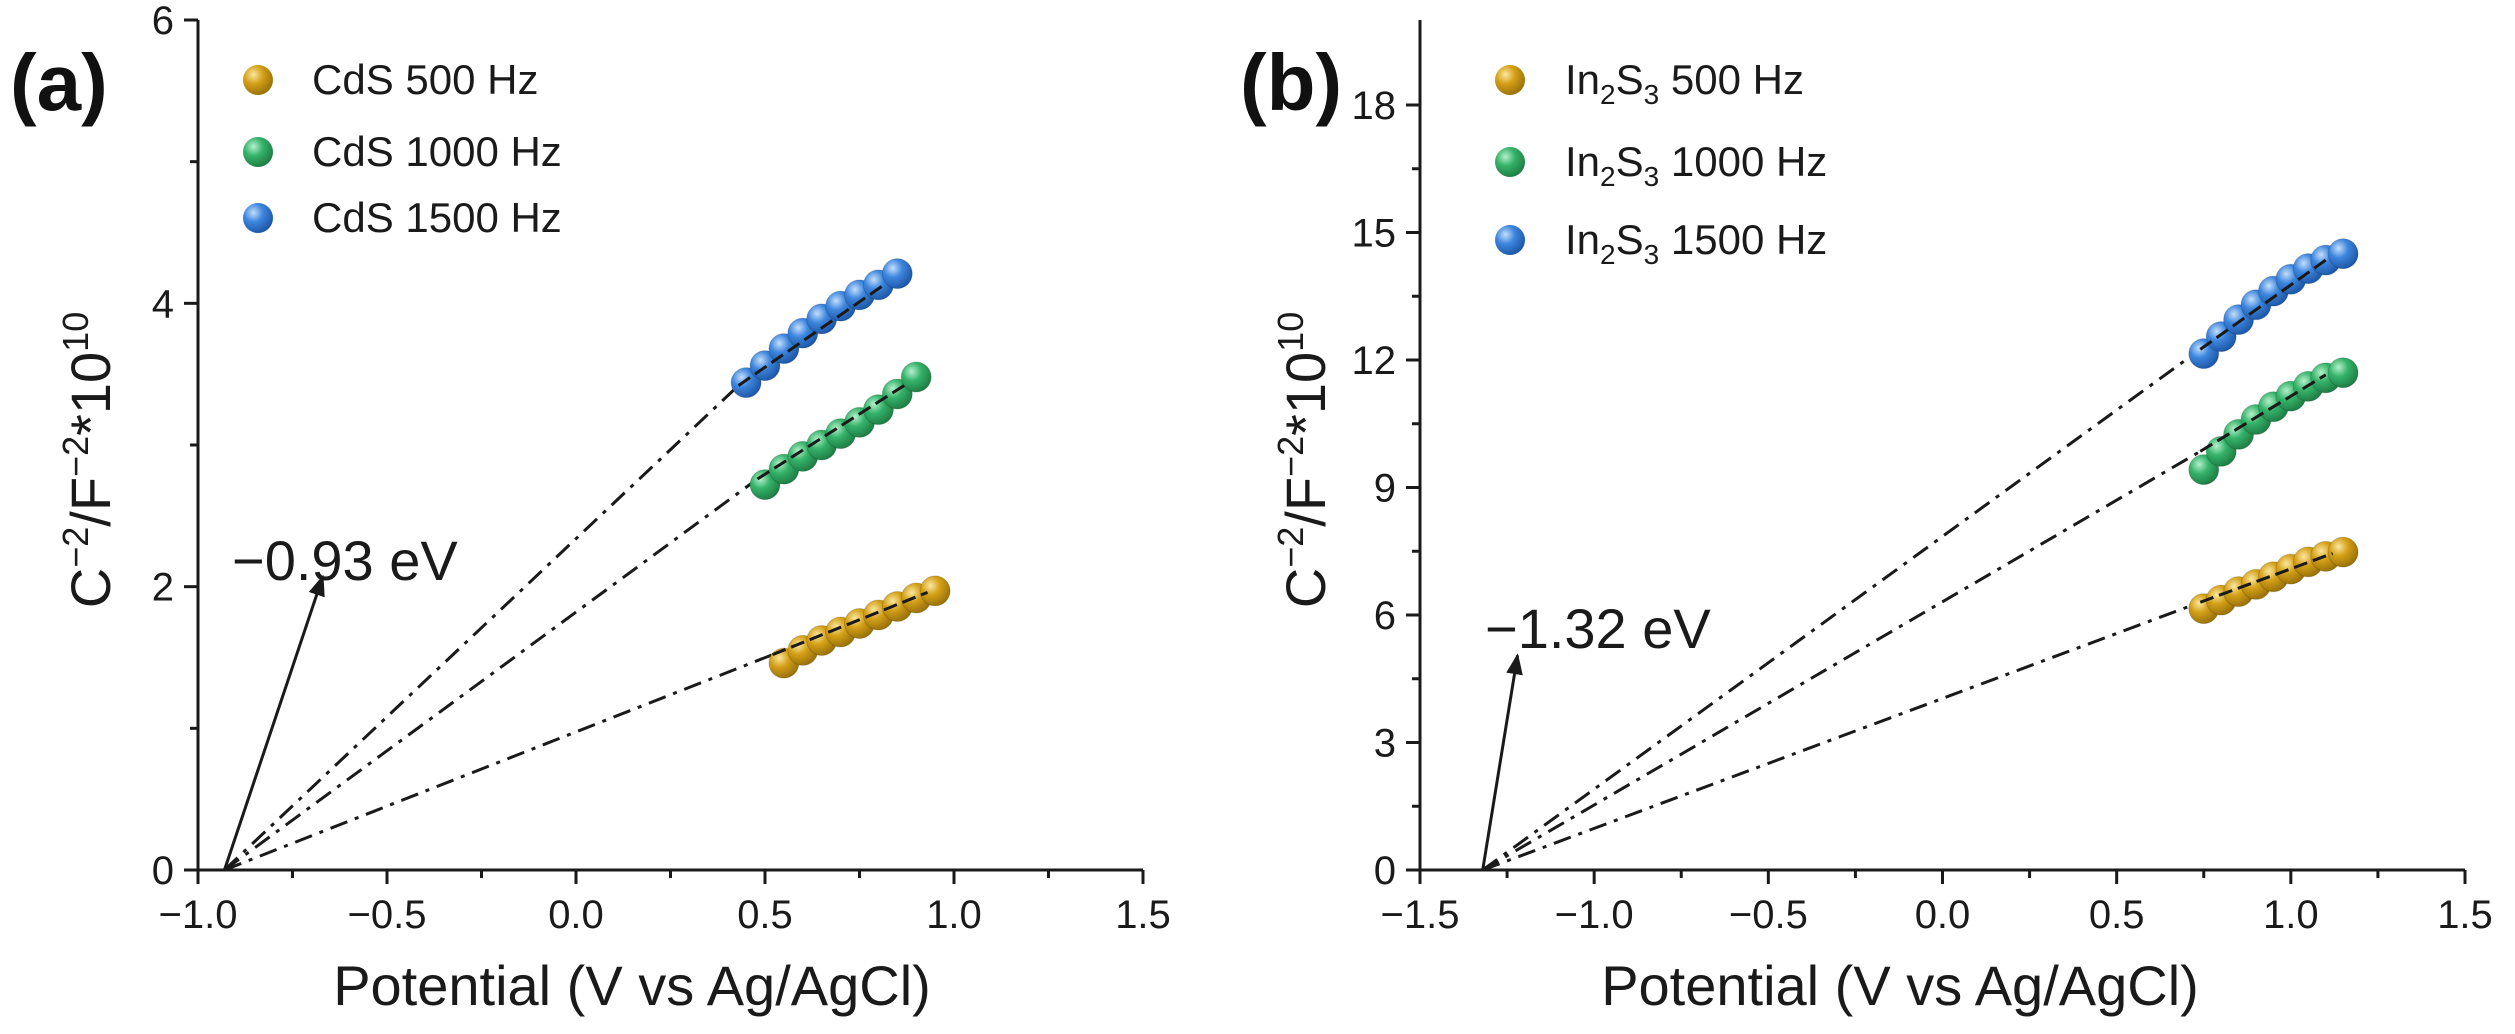 The height and width of the screenshot is (1034, 2515). What do you see at coordinates (1291, 82) in the screenshot?
I see `panel-b-label: (b)` at bounding box center [1291, 82].